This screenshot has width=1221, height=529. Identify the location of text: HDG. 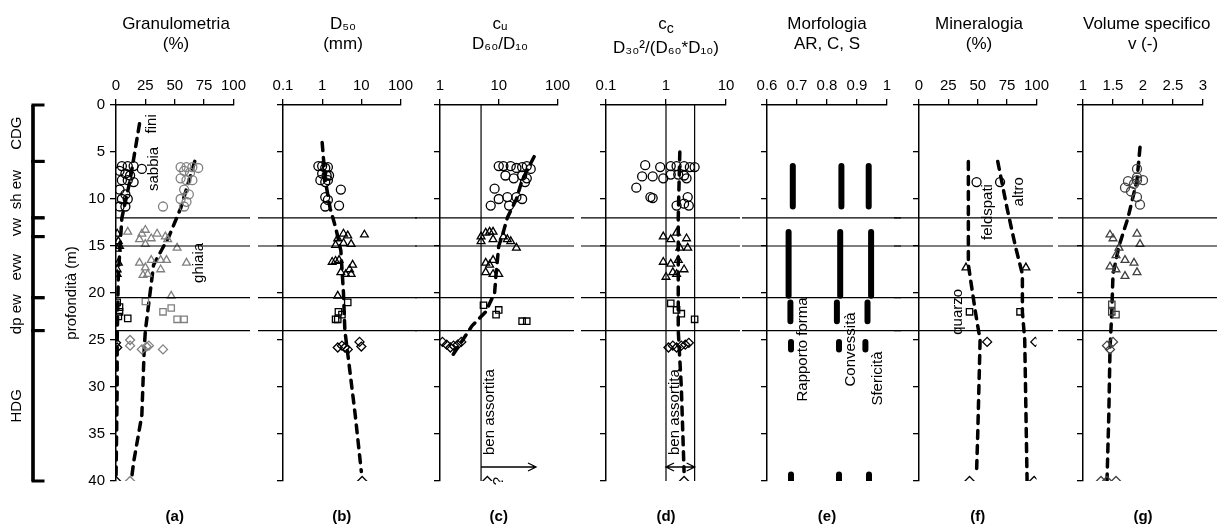
(16, 406).